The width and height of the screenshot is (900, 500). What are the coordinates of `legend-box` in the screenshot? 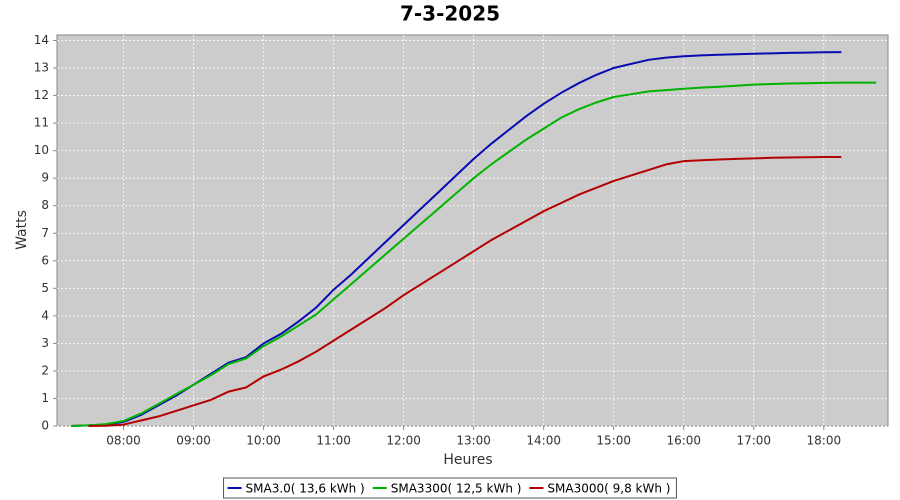 It's located at (450, 488).